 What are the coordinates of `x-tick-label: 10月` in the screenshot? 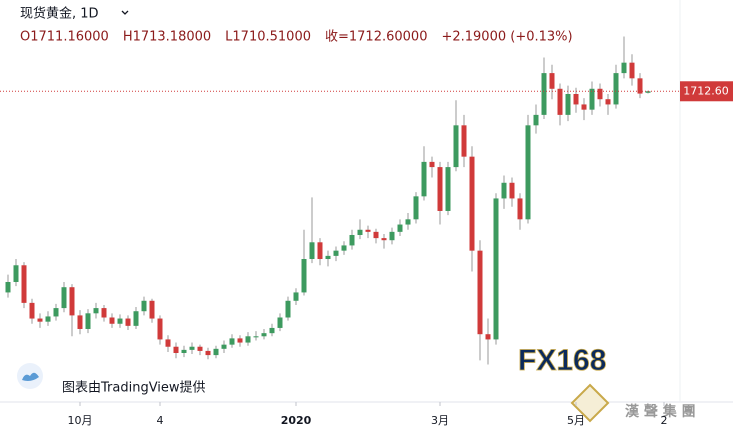 It's located at (80, 420).